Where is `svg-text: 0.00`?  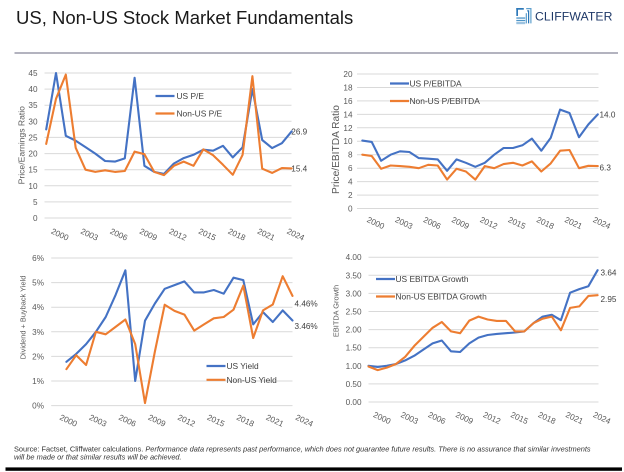
svg-text: 0.00 is located at coordinates (354, 402).